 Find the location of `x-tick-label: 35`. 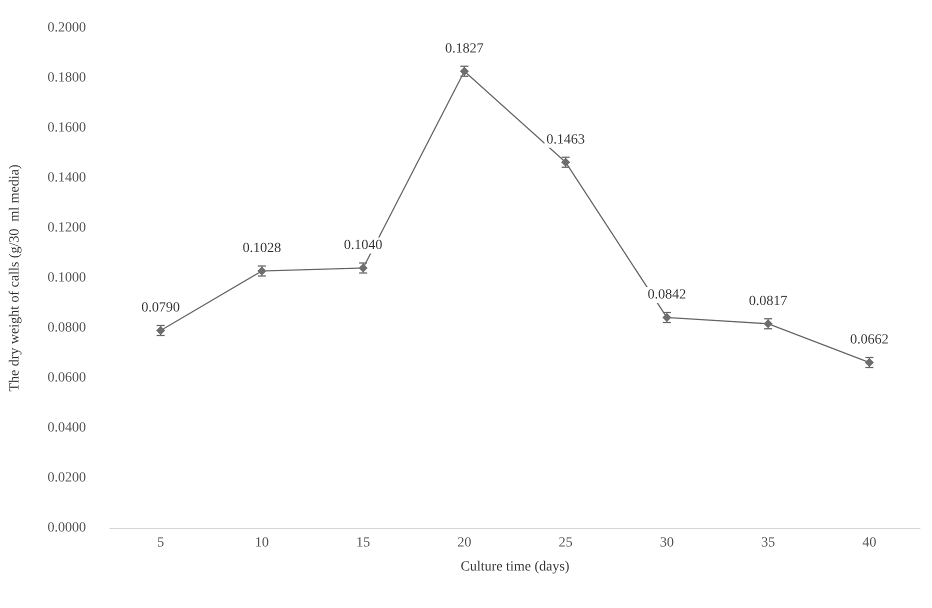

x-tick-label: 35 is located at coordinates (768, 543).